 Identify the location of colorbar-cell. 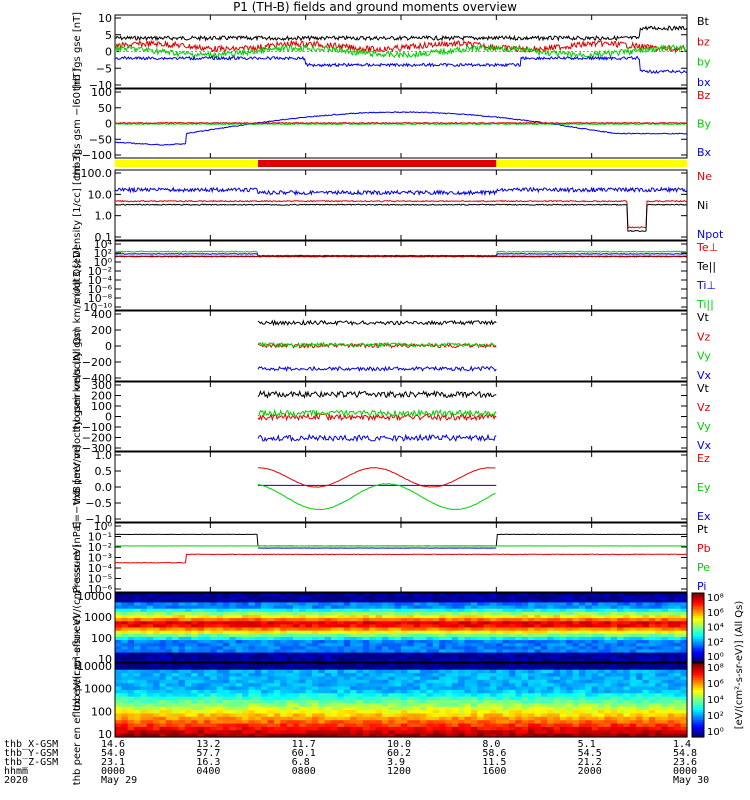
(698, 682).